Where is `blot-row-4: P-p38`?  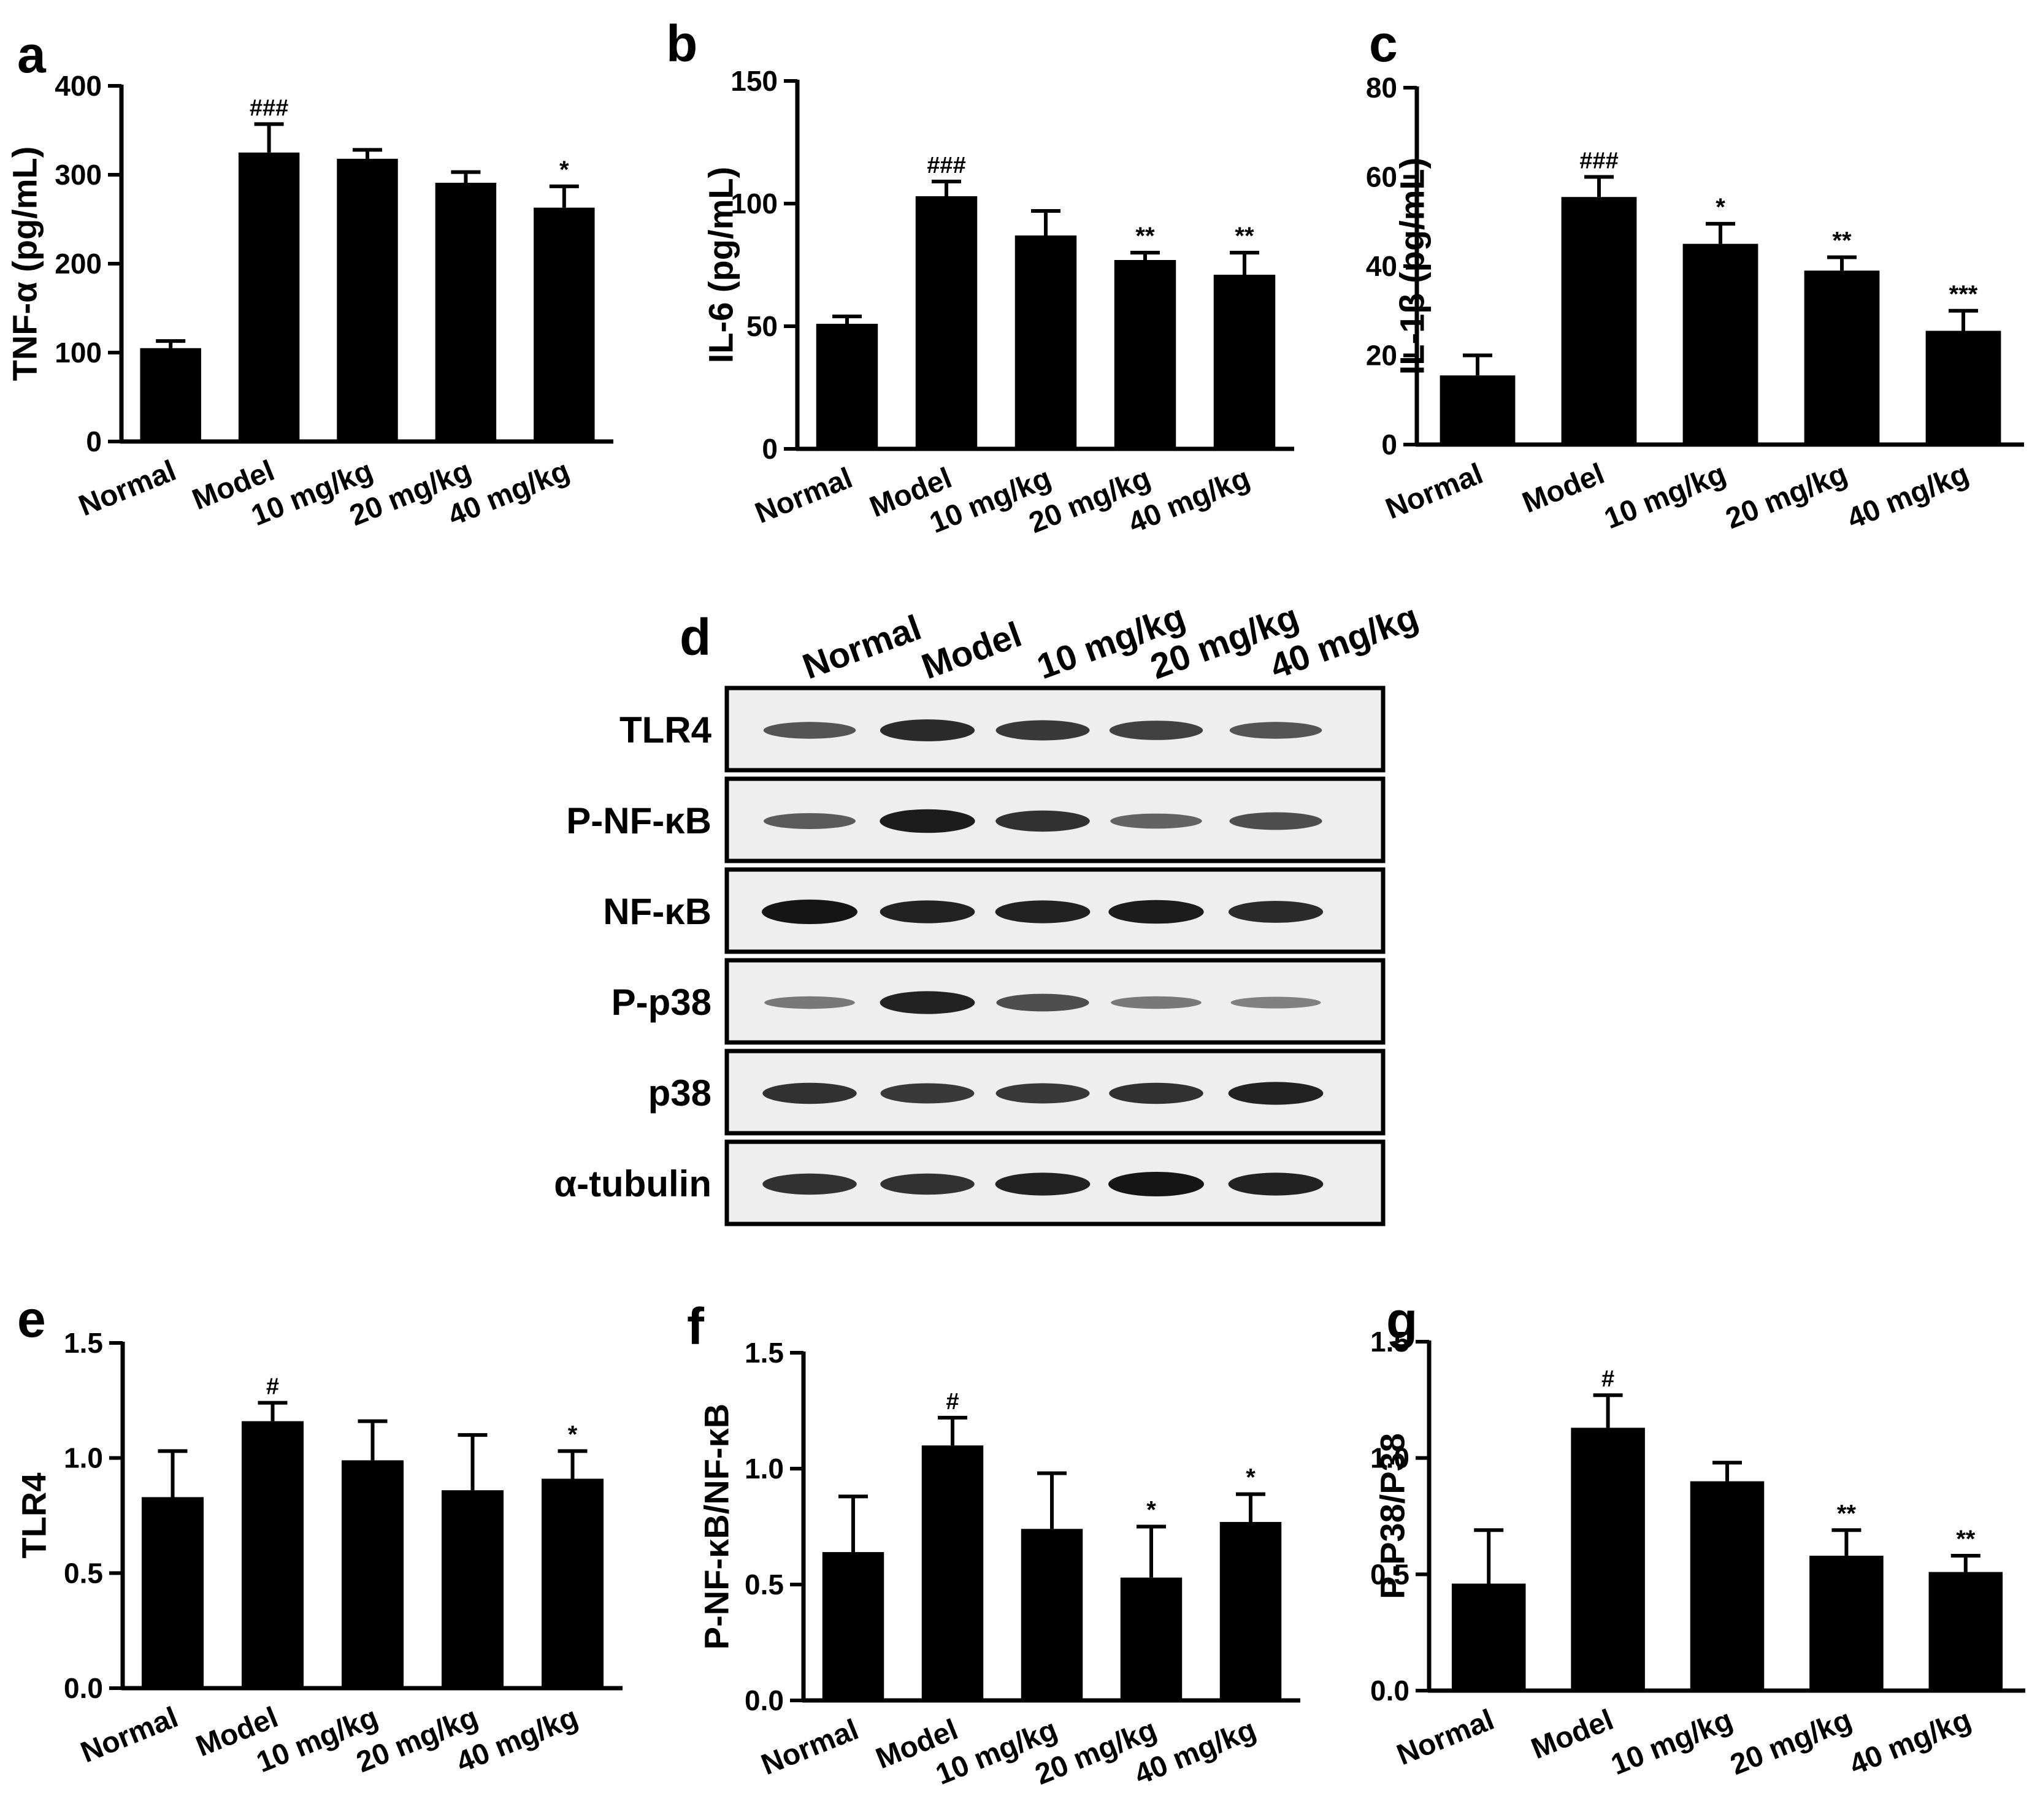 blot-row-4: P-p38 is located at coordinates (999, 1001).